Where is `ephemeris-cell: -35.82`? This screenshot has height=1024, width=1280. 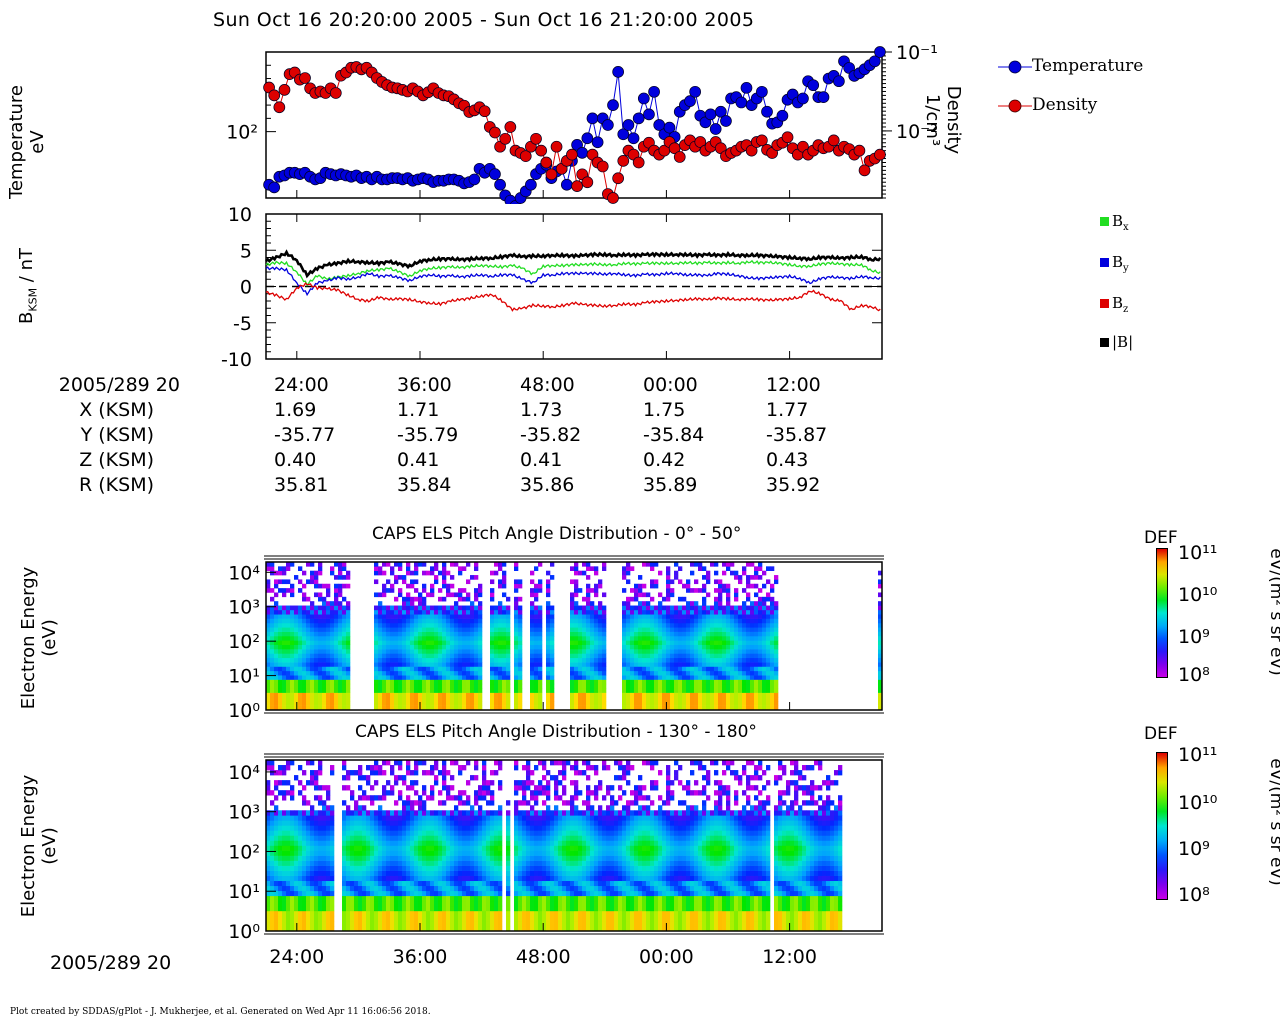
ephemeris-cell: -35.82 is located at coordinates (551, 435).